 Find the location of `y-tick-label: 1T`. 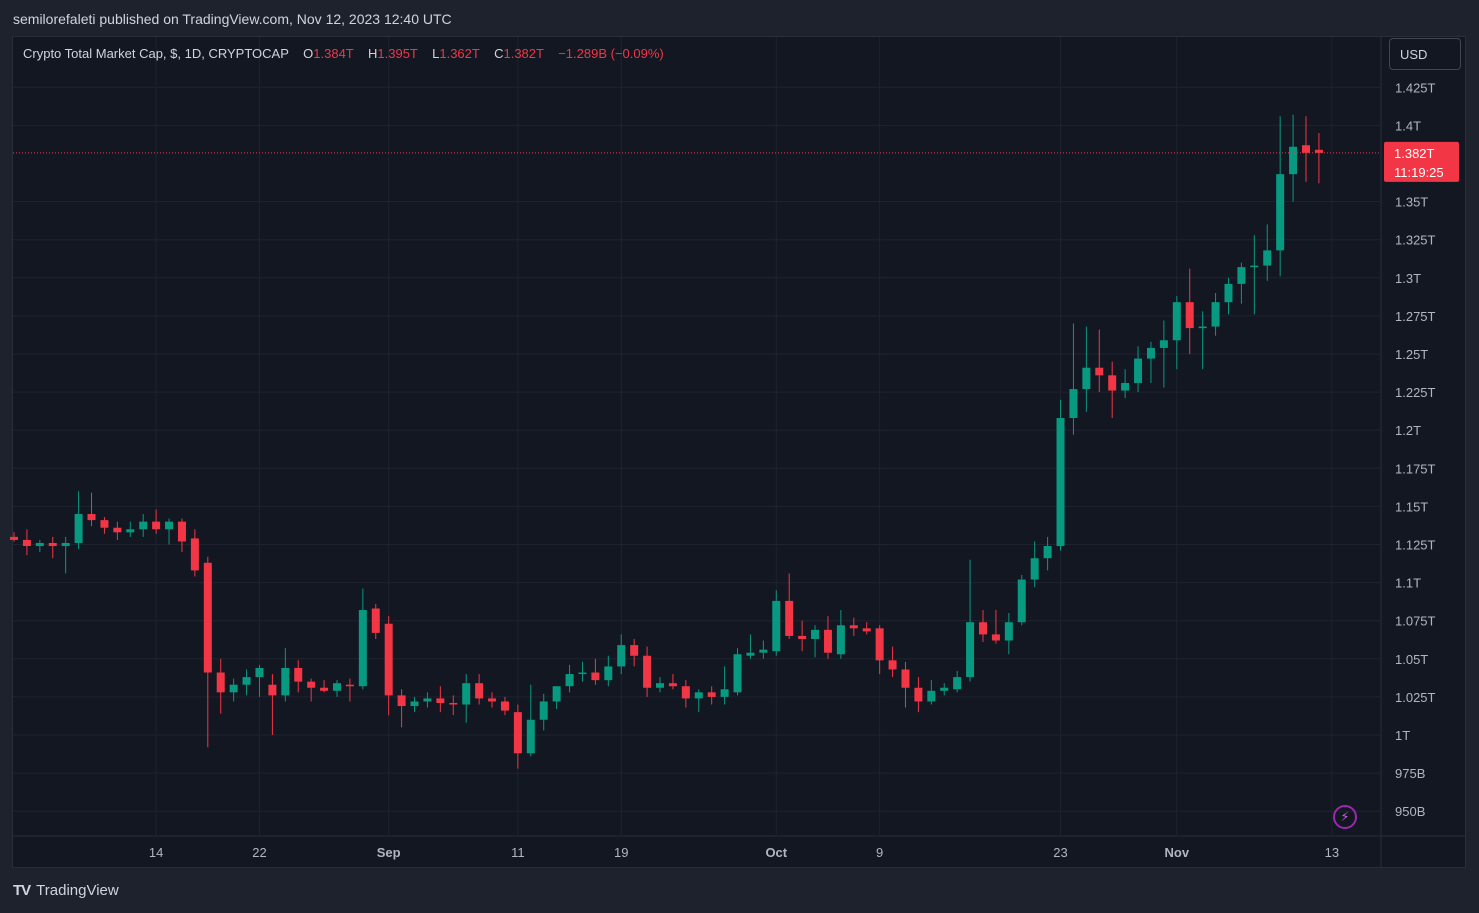

y-tick-label: 1T is located at coordinates (1402, 735).